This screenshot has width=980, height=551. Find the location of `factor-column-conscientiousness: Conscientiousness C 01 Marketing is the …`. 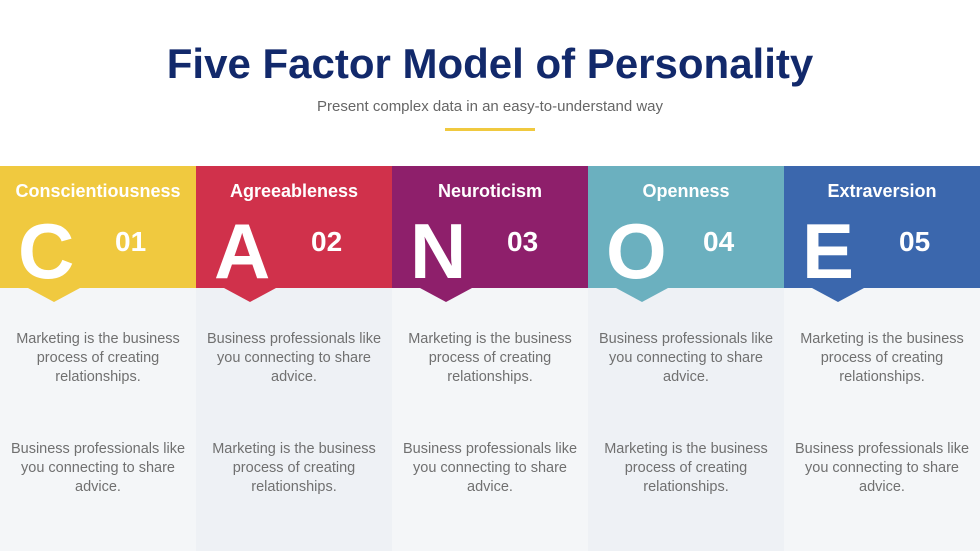

factor-column-conscientiousness: Conscientiousness C 01 Marketing is the … is located at coordinates (98, 358).